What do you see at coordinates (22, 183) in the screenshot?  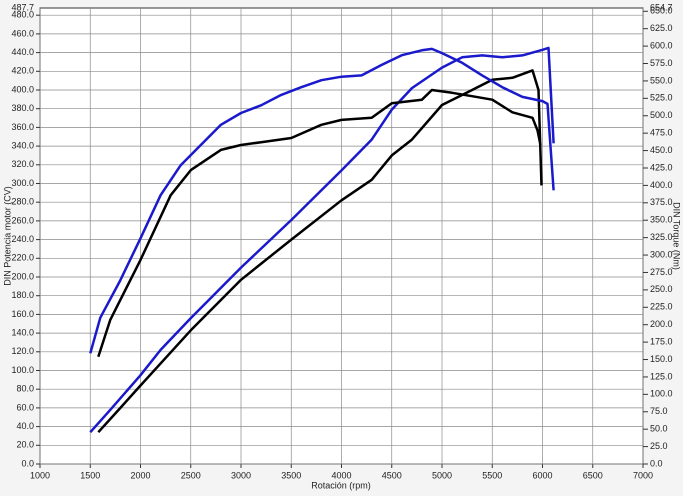 I see `y-tick-label: 300.0` at bounding box center [22, 183].